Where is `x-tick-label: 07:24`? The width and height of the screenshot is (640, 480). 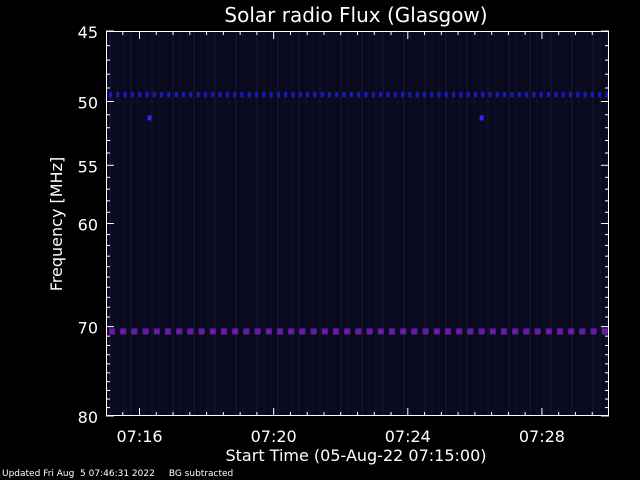 x-tick-label: 07:24 is located at coordinates (408, 436).